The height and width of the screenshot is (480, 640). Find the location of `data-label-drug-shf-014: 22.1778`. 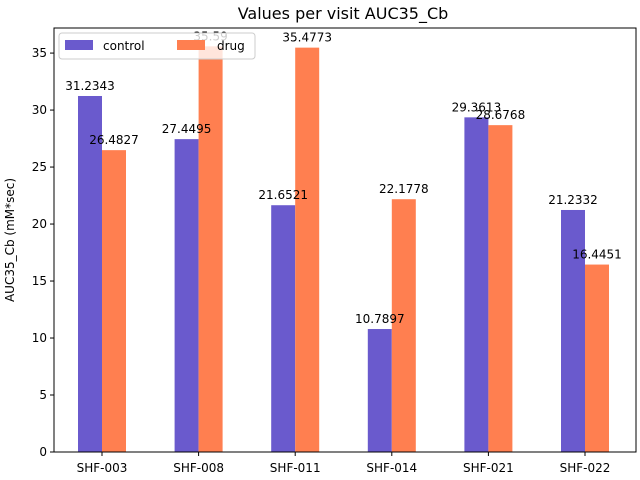

data-label-drug-shf-014: 22.1778 is located at coordinates (404, 189).